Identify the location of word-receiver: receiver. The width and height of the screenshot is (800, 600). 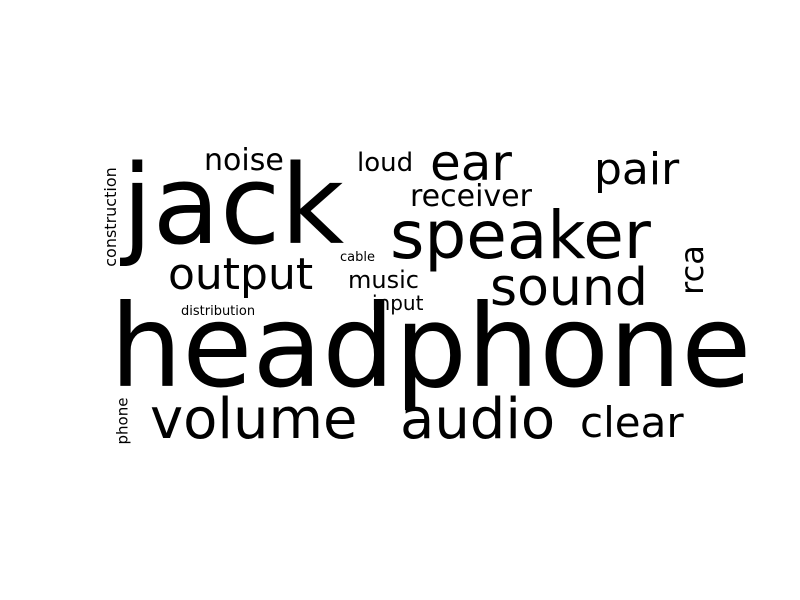
(471, 196).